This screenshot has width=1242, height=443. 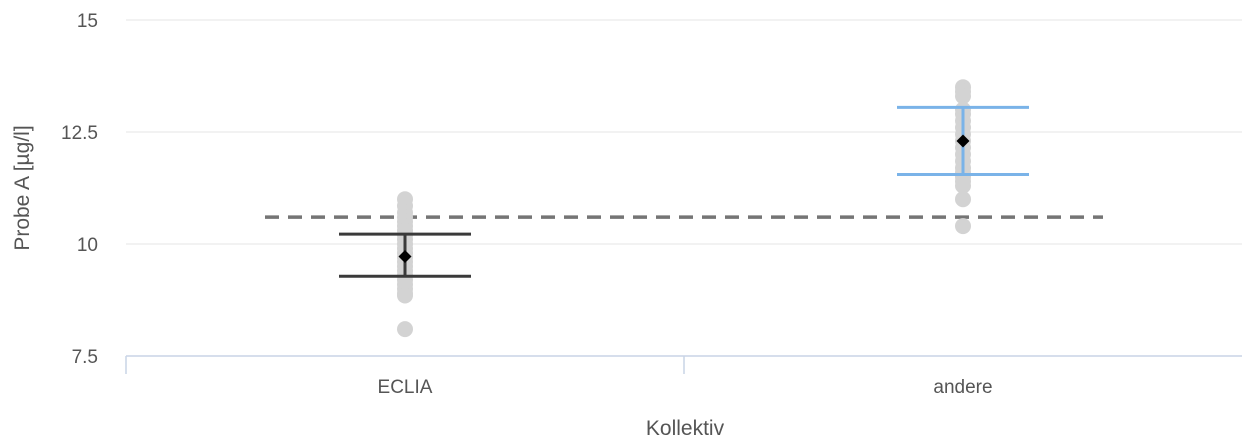 What do you see at coordinates (405, 387) in the screenshot?
I see `x-tick-label: ECLIA` at bounding box center [405, 387].